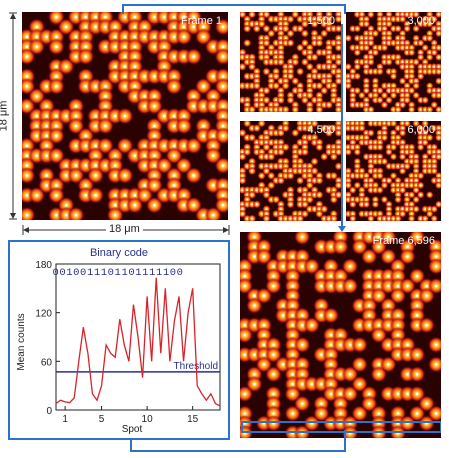  Describe the element at coordinates (421, 130) in the screenshot. I see `frame-6000-label: 6,000` at that location.